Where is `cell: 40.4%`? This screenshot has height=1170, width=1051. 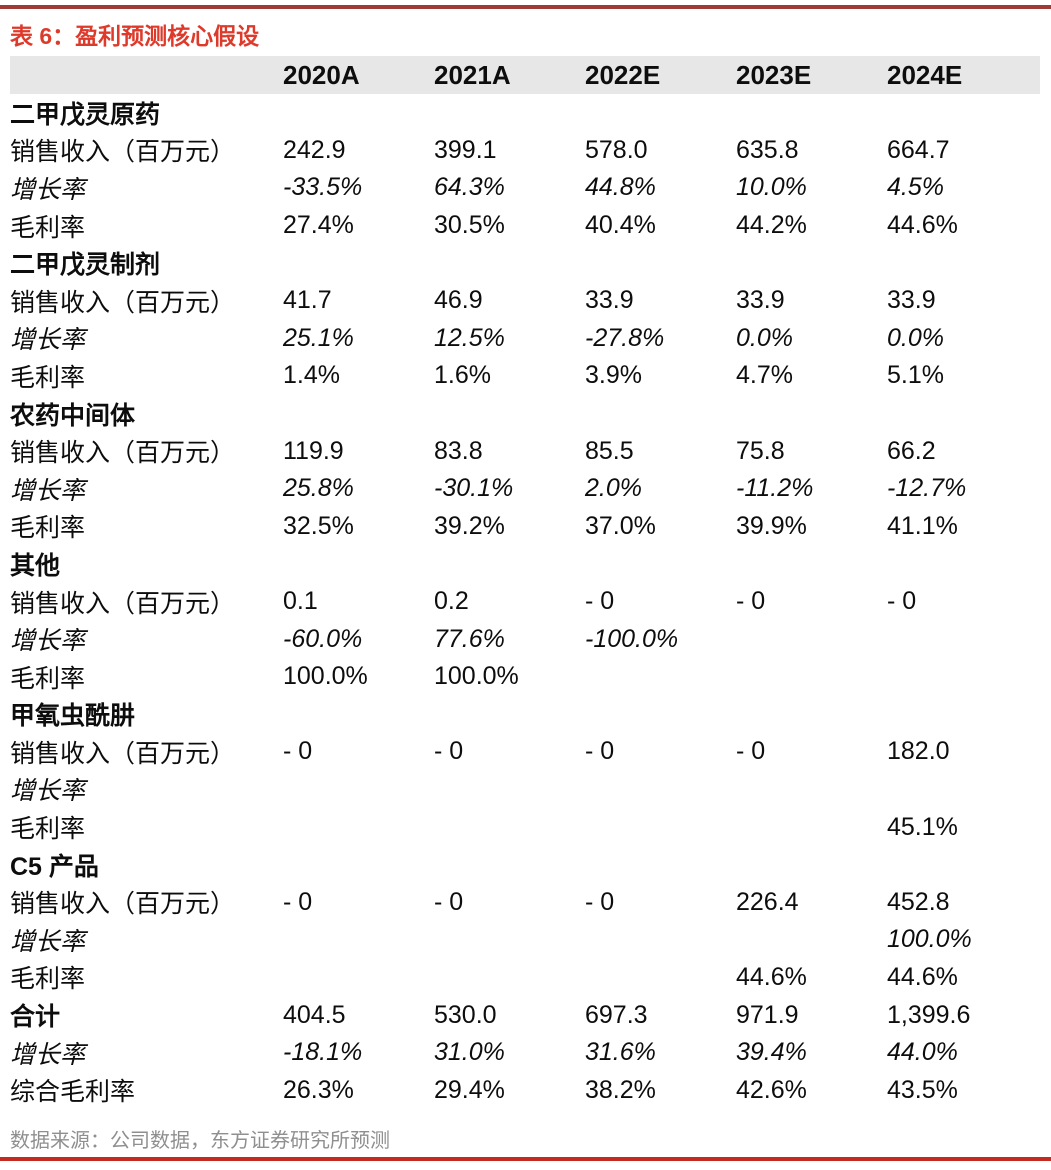 cell: 40.4% is located at coordinates (620, 225).